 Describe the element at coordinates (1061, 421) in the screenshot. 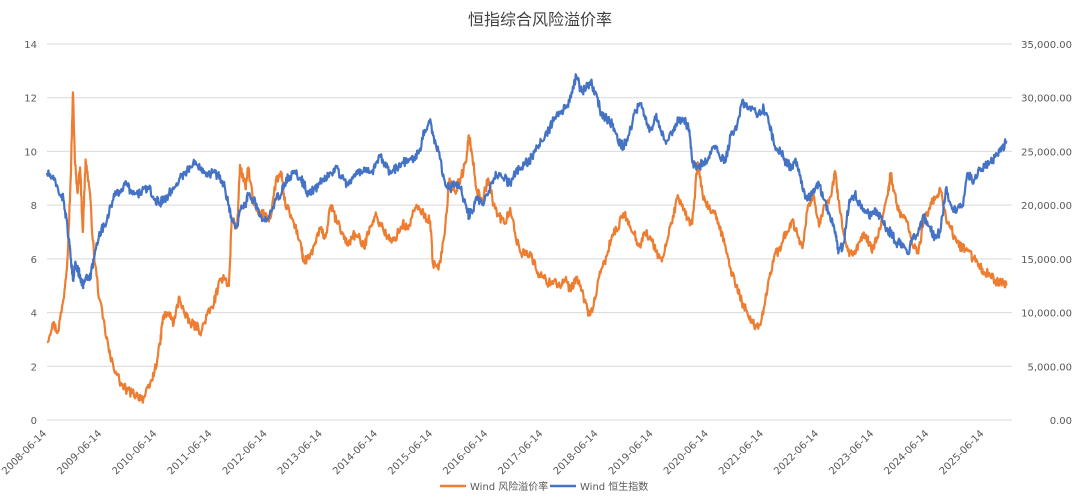

I see `y-right-tick-label: 0.00` at that location.